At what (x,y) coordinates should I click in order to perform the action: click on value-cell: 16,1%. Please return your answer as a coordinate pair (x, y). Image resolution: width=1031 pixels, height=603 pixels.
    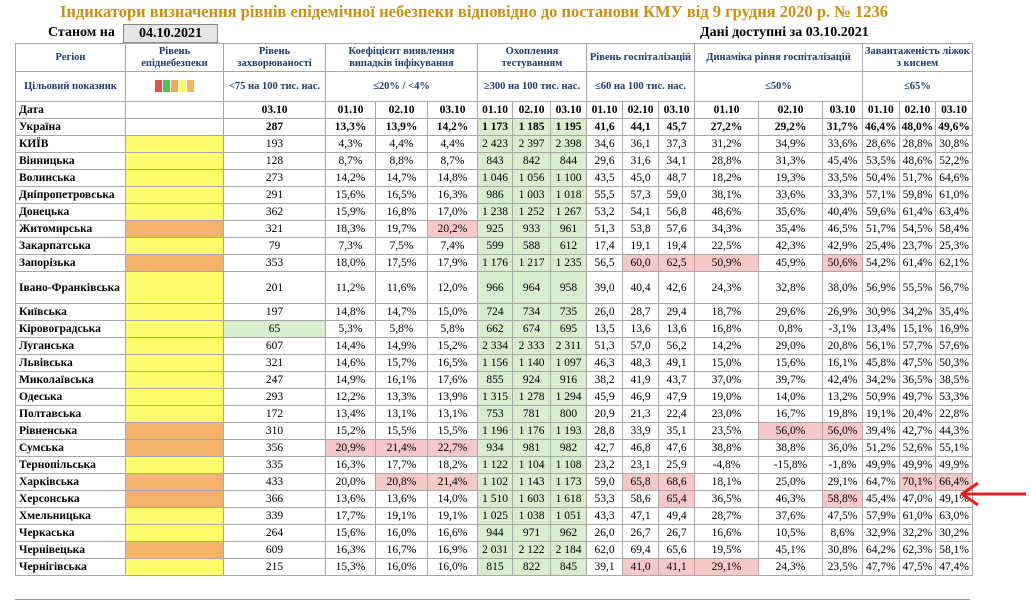
    Looking at the image, I should click on (401, 380).